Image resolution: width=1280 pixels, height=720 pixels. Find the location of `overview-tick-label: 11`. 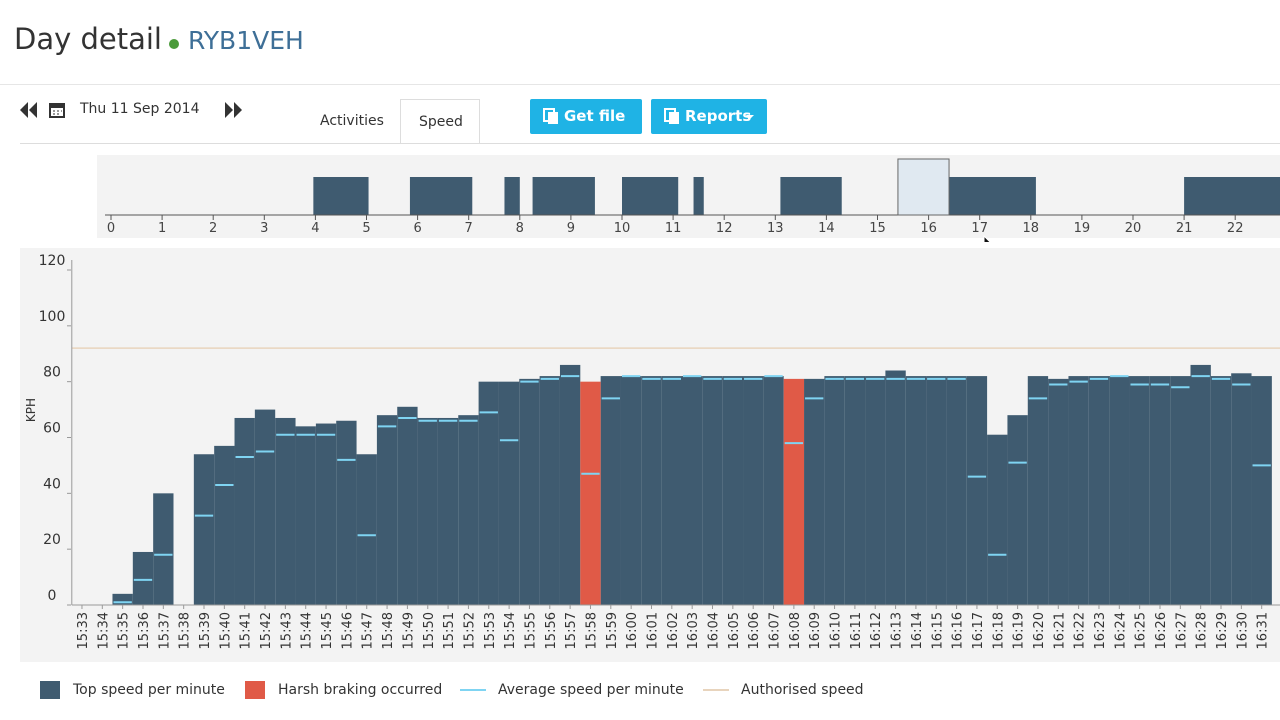

overview-tick-label: 11 is located at coordinates (673, 228).